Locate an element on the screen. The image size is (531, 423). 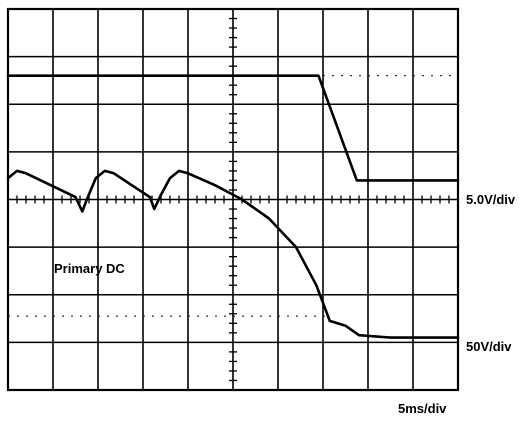
channel-b-scale-label: 50V/div is located at coordinates (489, 346).